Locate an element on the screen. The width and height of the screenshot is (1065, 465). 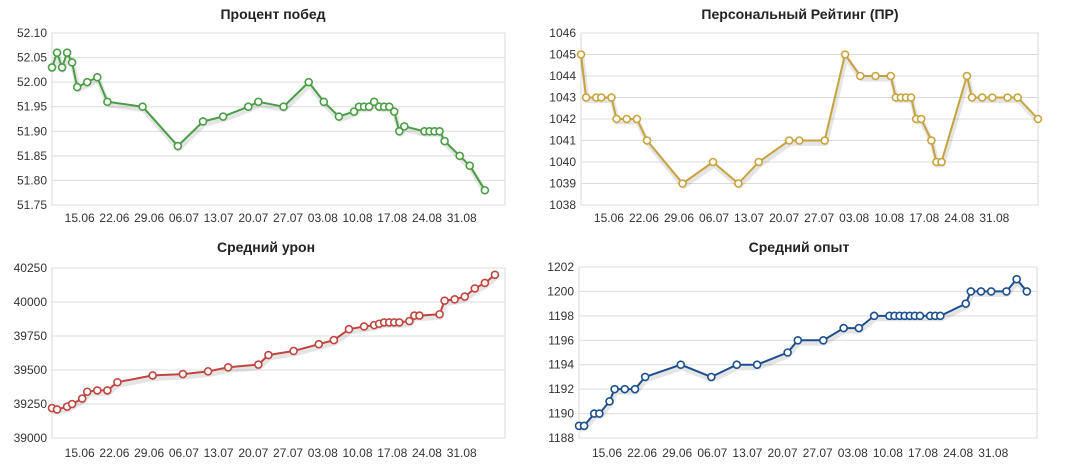
y-tick-label: 1196 is located at coordinates (561, 340).